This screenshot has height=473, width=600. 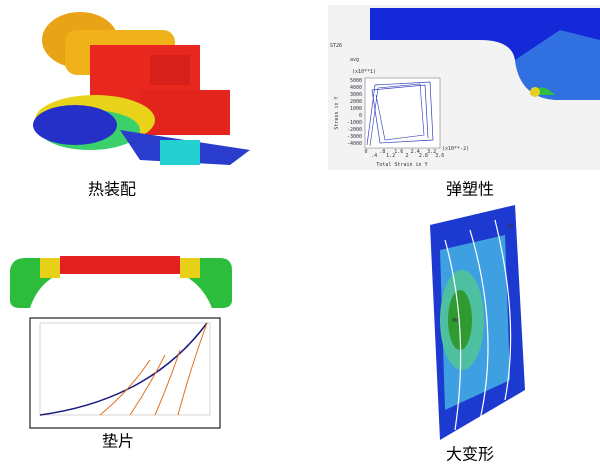 I want to click on heat-assembly-image, so click(x=141, y=88).